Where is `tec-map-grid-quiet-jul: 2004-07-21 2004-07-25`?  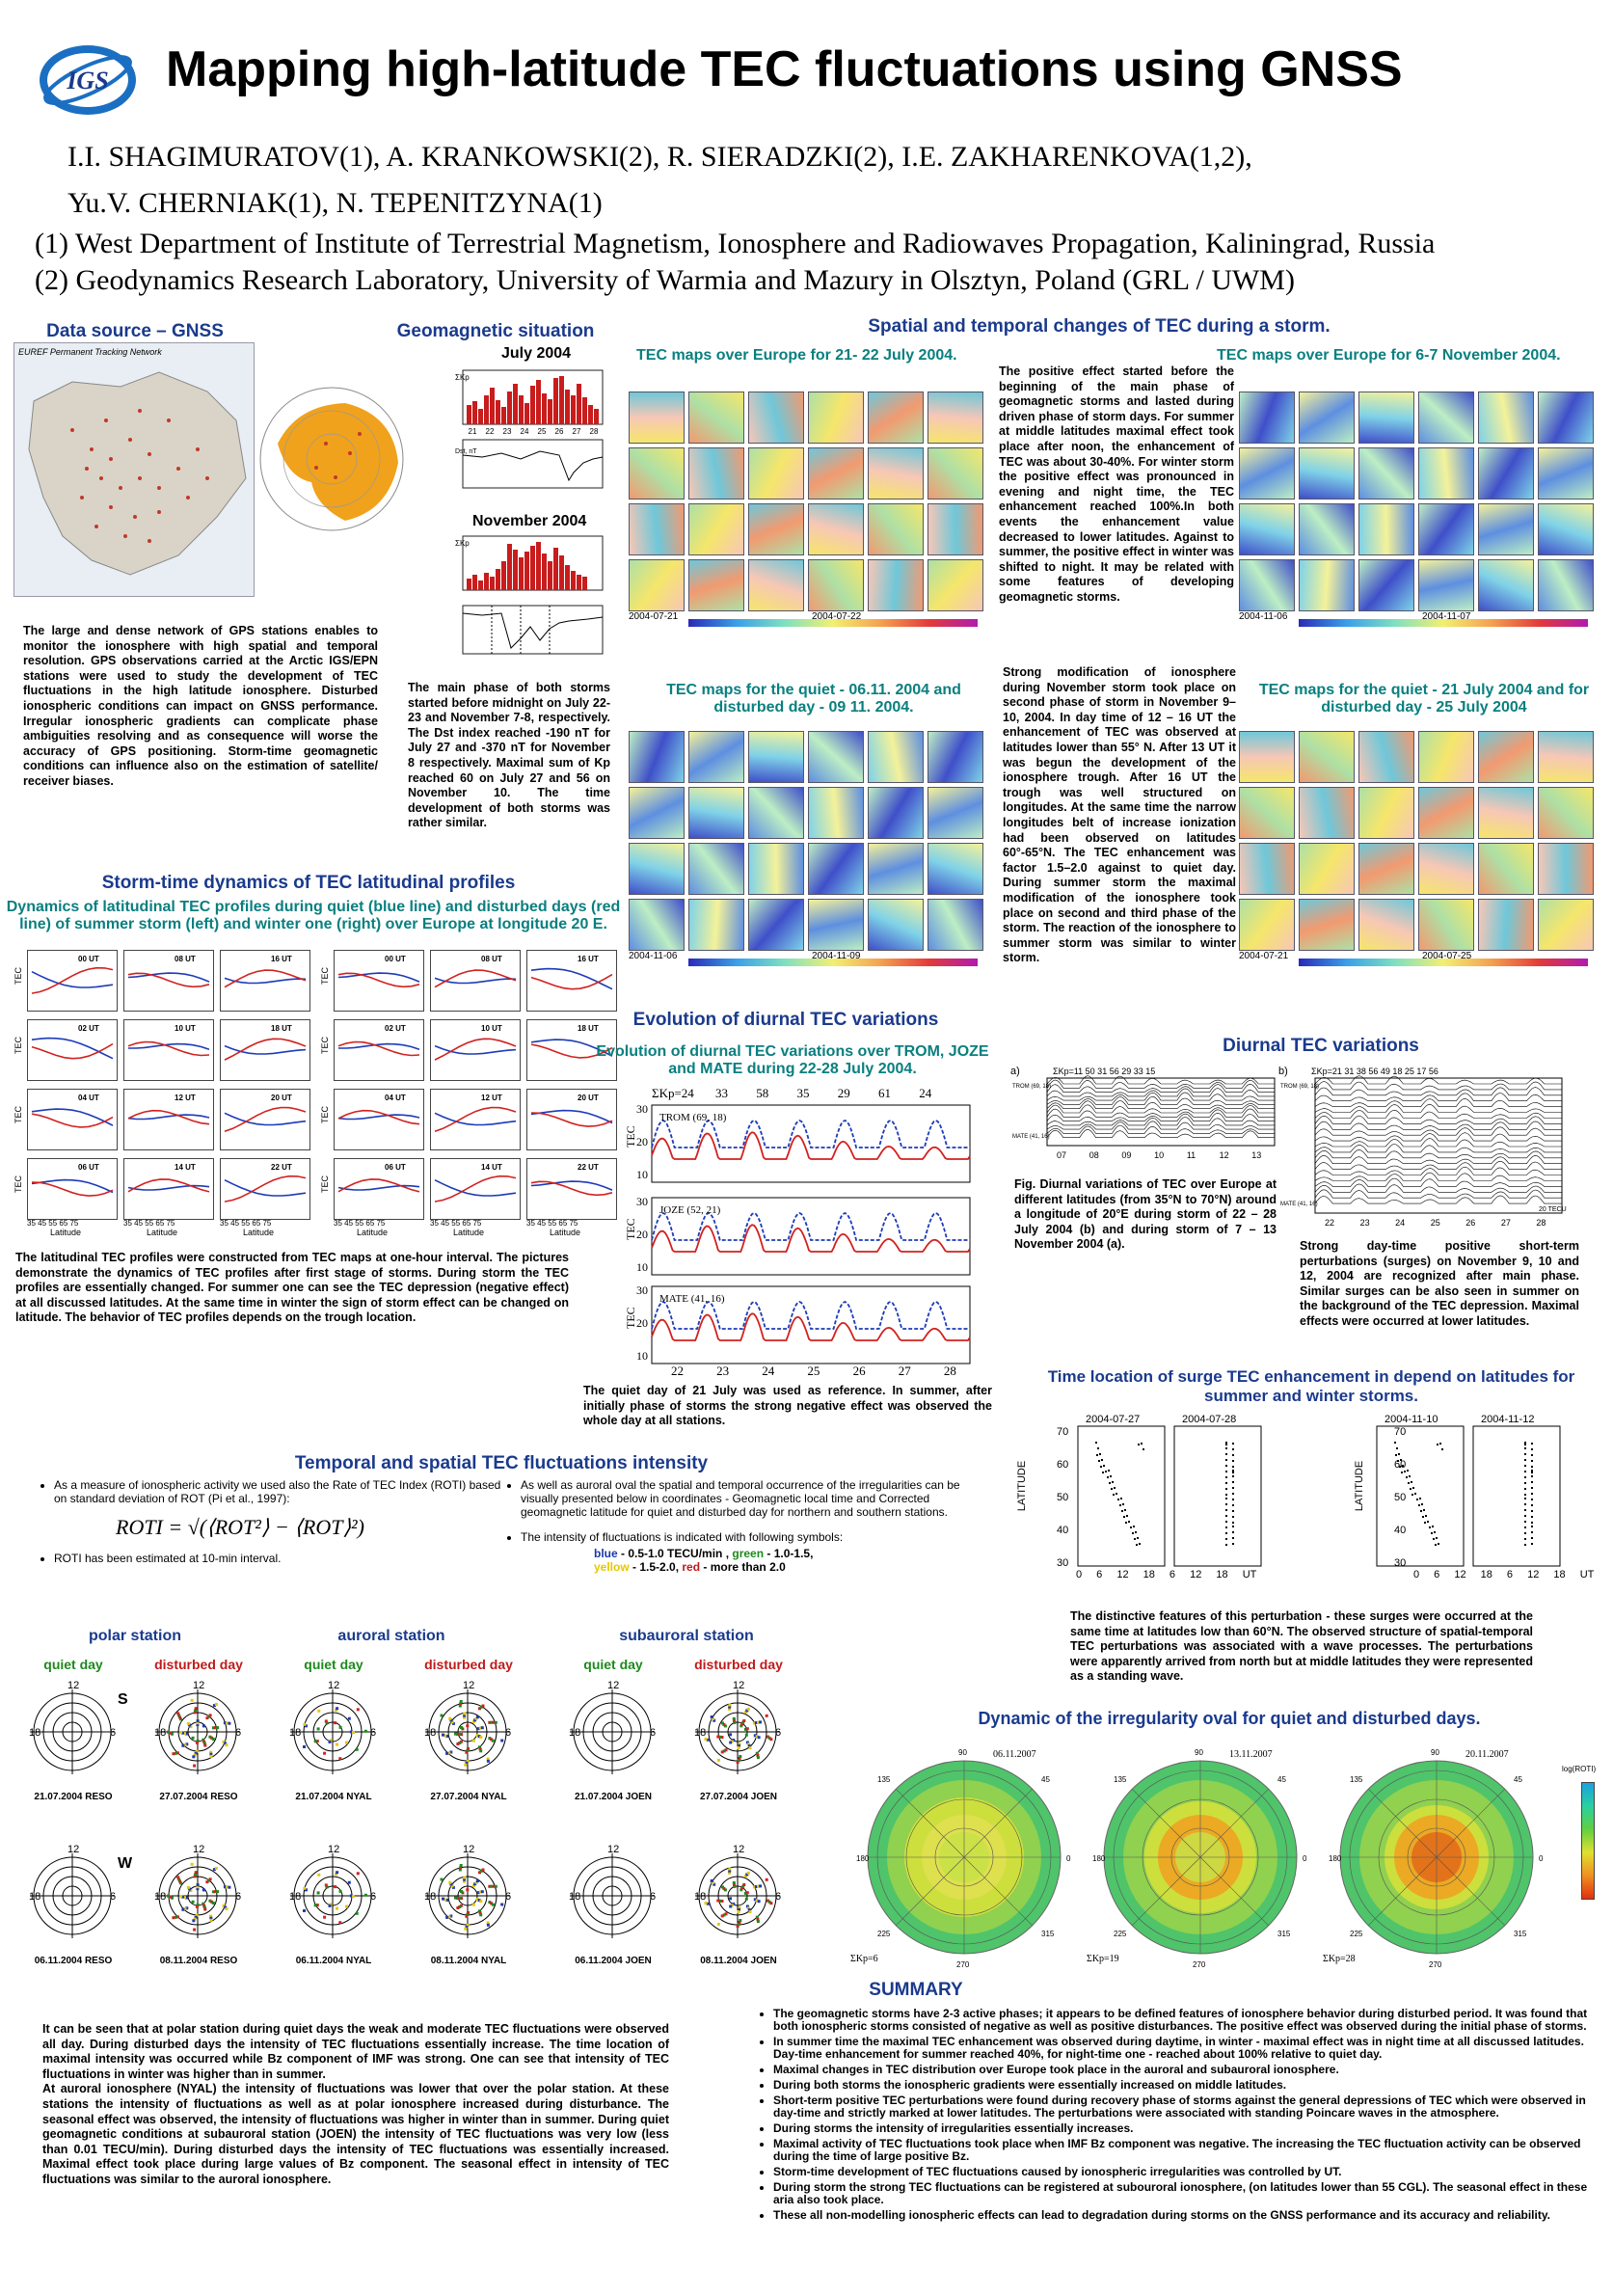 tec-map-grid-quiet-jul: 2004-07-21 2004-07-25 is located at coordinates (1420, 855).